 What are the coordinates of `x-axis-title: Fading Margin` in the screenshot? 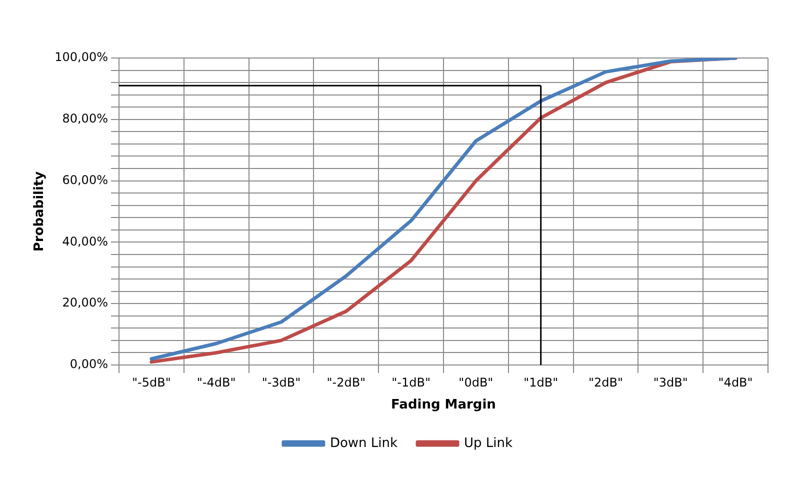 It's located at (443, 405).